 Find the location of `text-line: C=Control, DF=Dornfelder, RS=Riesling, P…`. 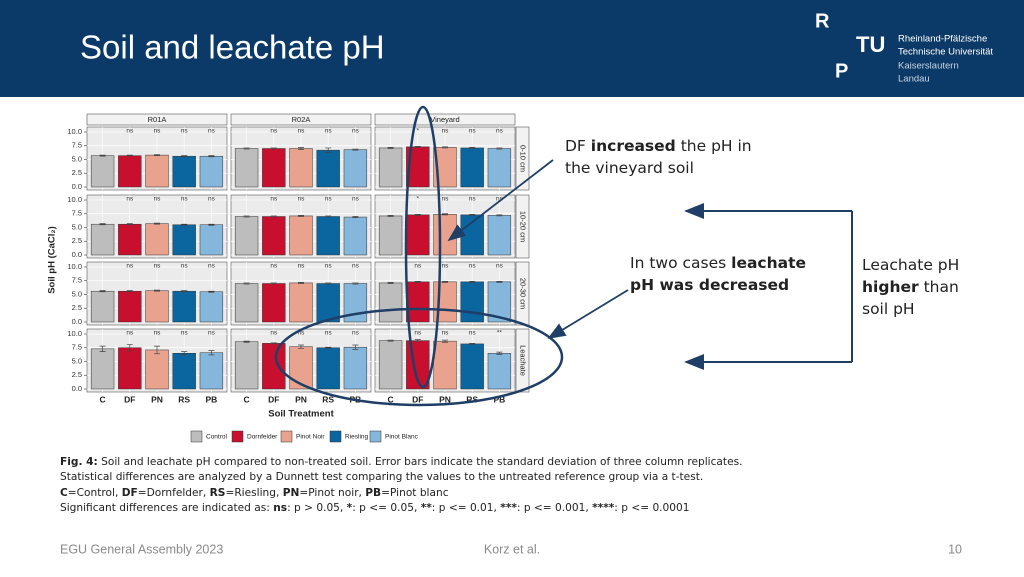

text-line: C=Control, DF=Dornfelder, RS=Riesling, P… is located at coordinates (401, 493).